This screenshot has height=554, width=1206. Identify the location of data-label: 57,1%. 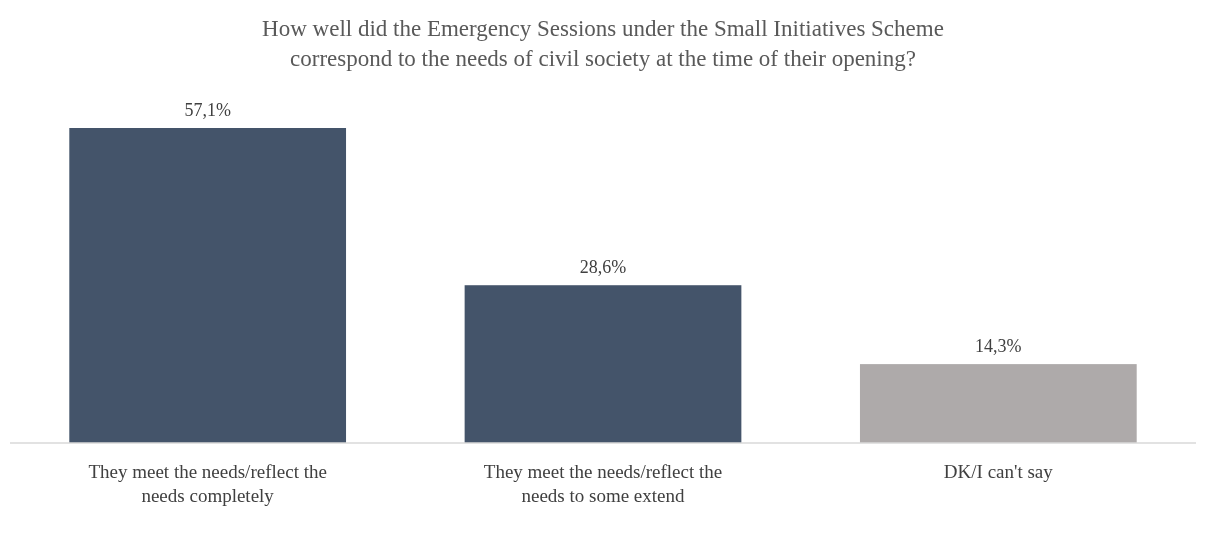
(207, 110).